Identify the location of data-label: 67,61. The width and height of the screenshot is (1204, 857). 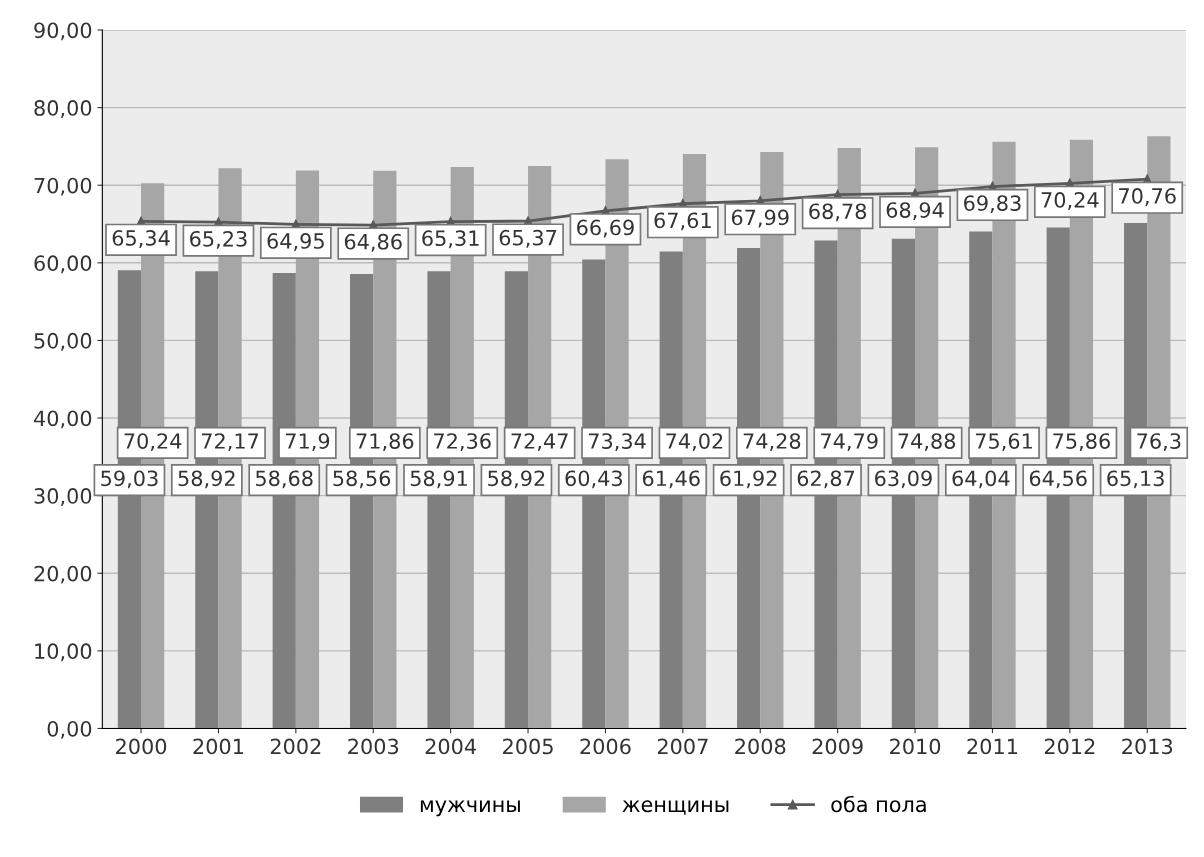
(682, 221).